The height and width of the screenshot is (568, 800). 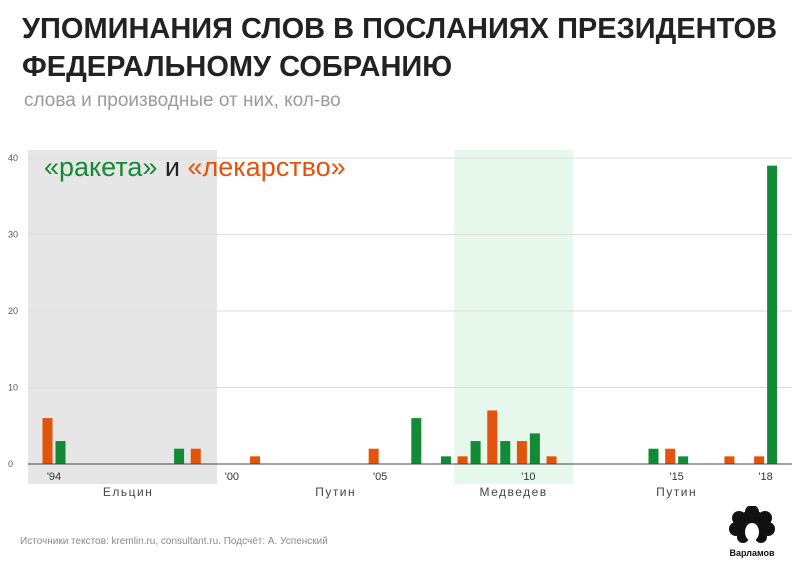 I want to click on x-tick-label: '94, so click(x=54, y=477).